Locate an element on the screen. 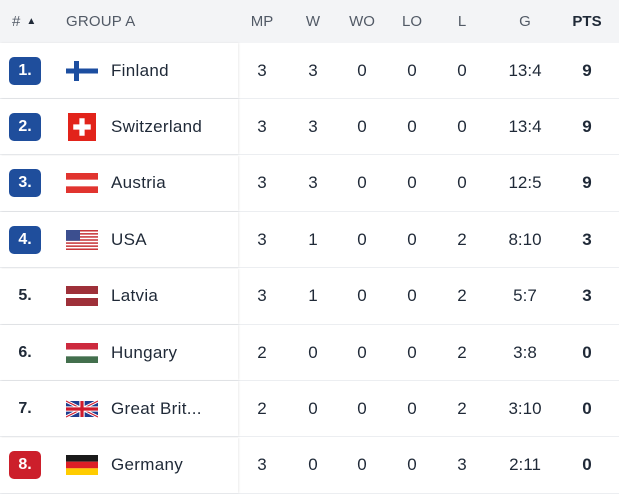 This screenshot has height=494, width=619. hungary-flag-icon is located at coordinates (82, 352).